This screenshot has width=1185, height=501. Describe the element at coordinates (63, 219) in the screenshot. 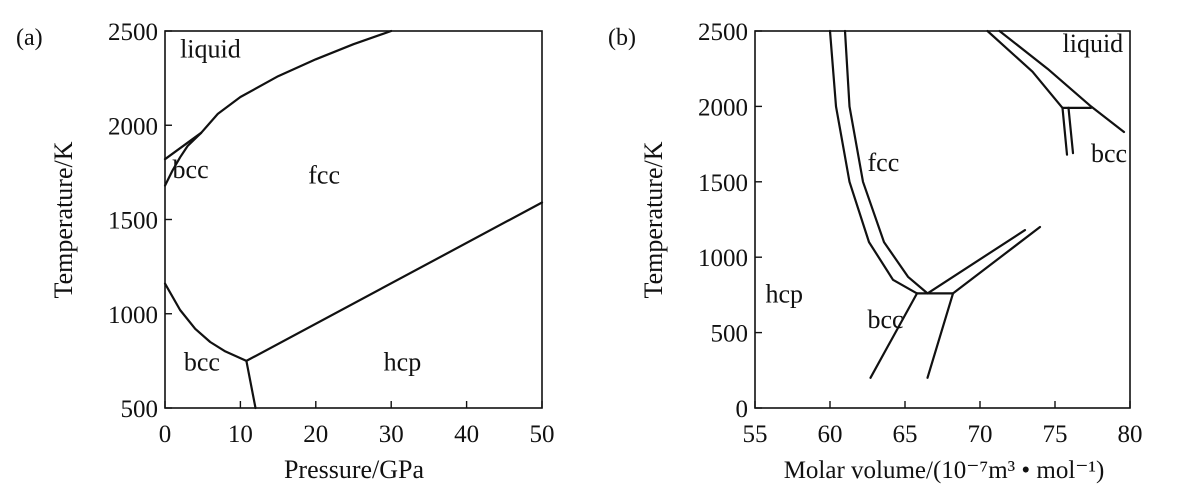

I see `panel-a-y-axis-label: Temperature/K` at that location.